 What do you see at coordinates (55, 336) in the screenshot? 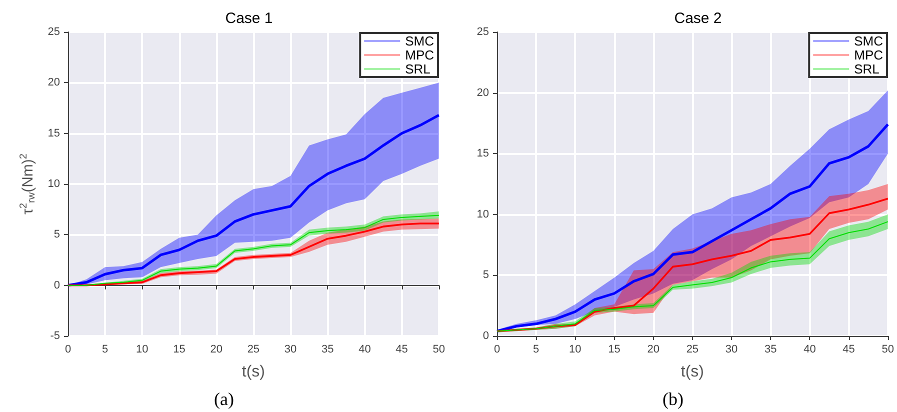
I see `y-tick-label: -5` at bounding box center [55, 336].